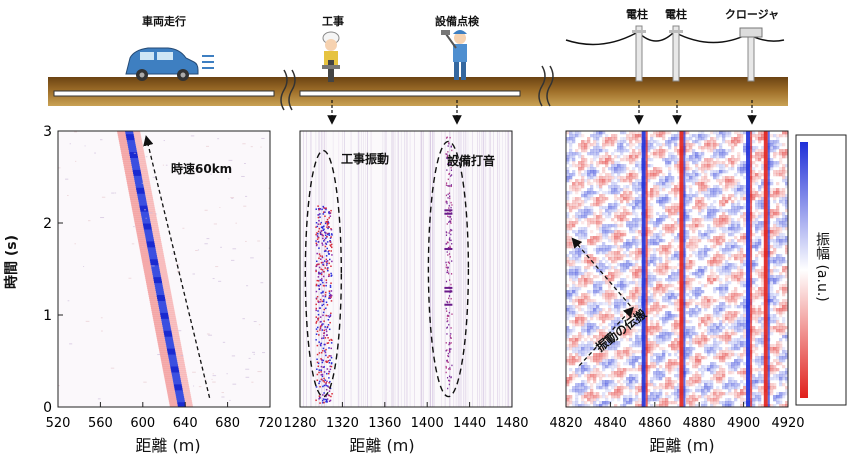 The height and width of the screenshot is (461, 850). I want to click on noise-line, so click(395, 269).